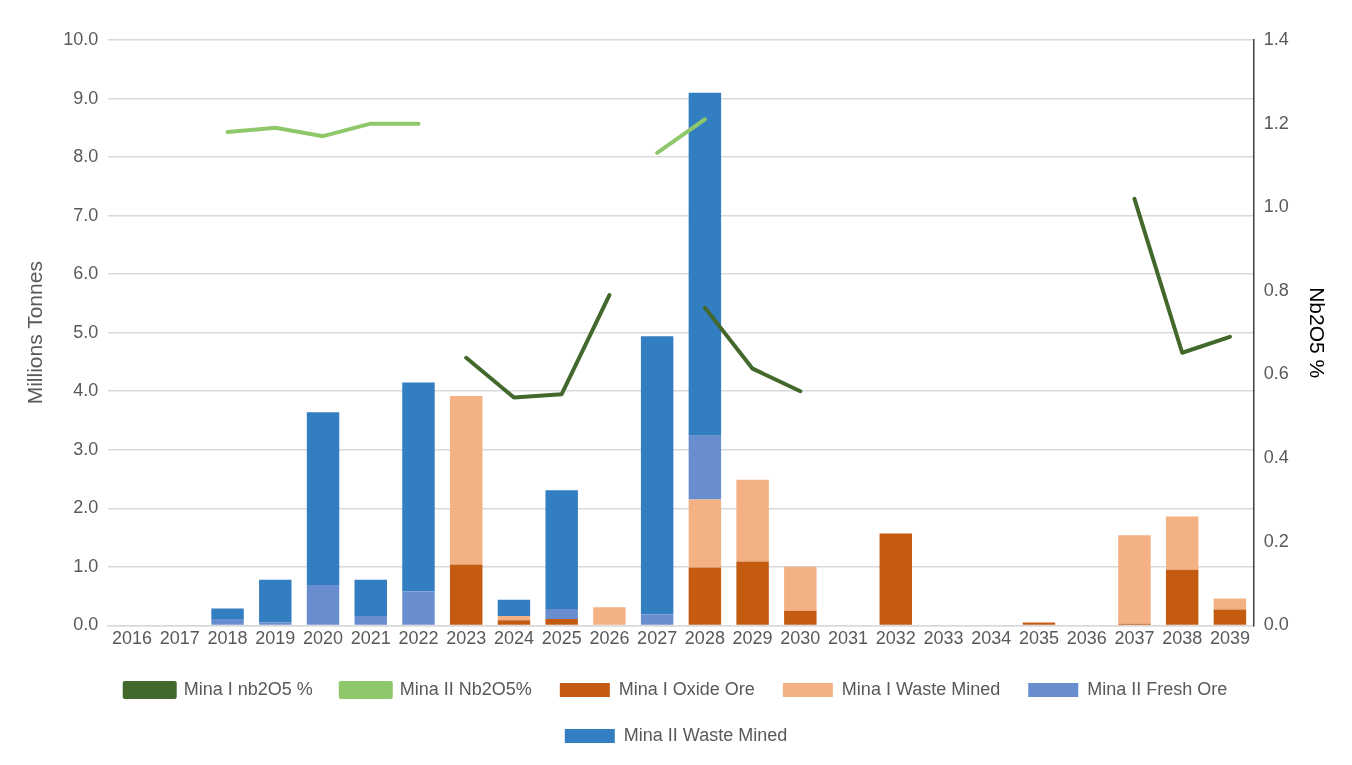  What do you see at coordinates (86, 273) in the screenshot?
I see `y-tick-label: 6.0` at bounding box center [86, 273].